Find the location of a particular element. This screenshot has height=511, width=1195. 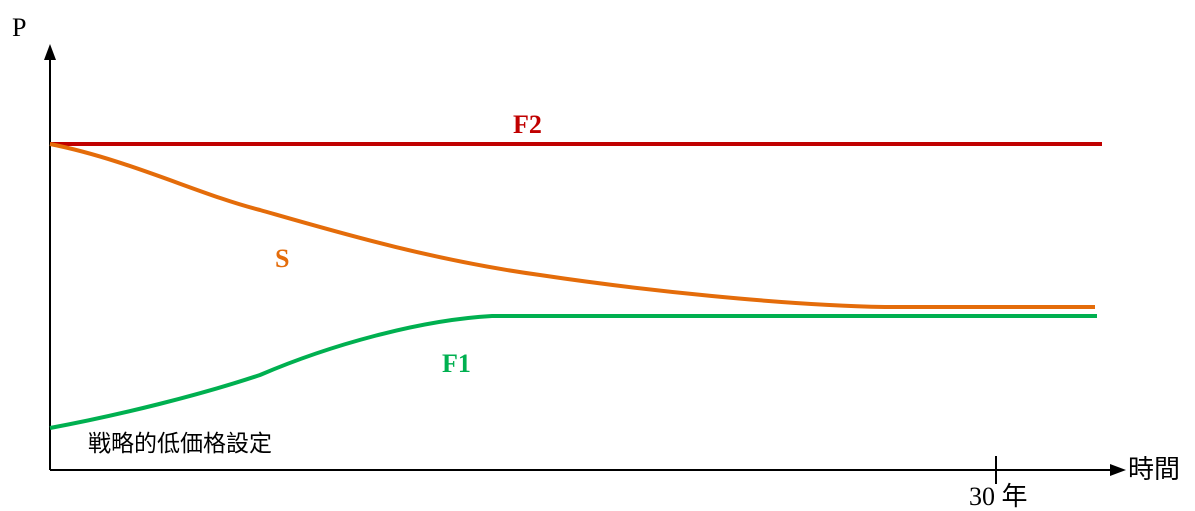

y-axis-arrowhead is located at coordinates (50, 52).